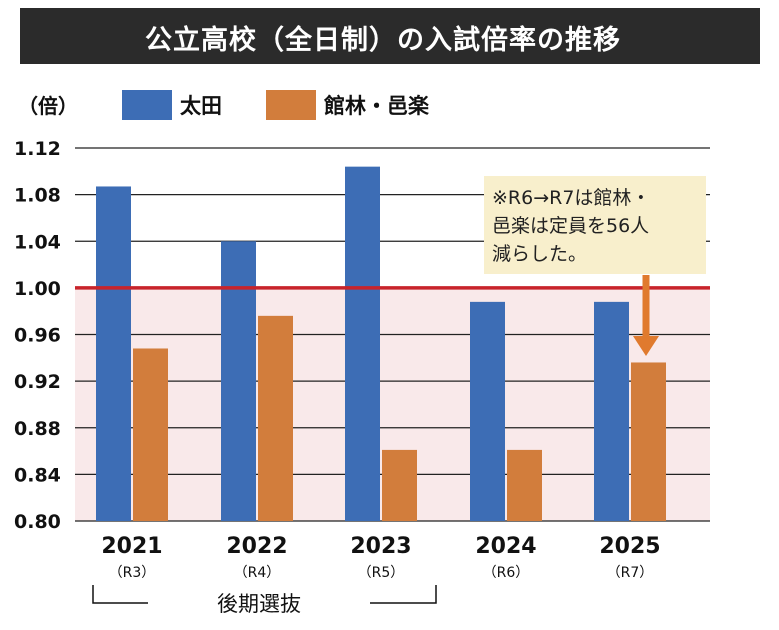 This screenshot has width=779, height=630. I want to click on x-tick-label: 2021, so click(131, 546).